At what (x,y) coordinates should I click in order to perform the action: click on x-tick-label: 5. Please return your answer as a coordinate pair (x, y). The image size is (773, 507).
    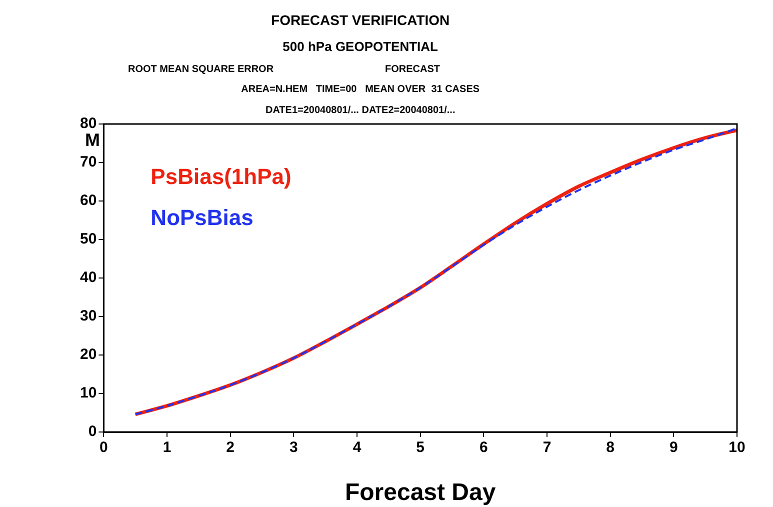
    Looking at the image, I should click on (420, 447).